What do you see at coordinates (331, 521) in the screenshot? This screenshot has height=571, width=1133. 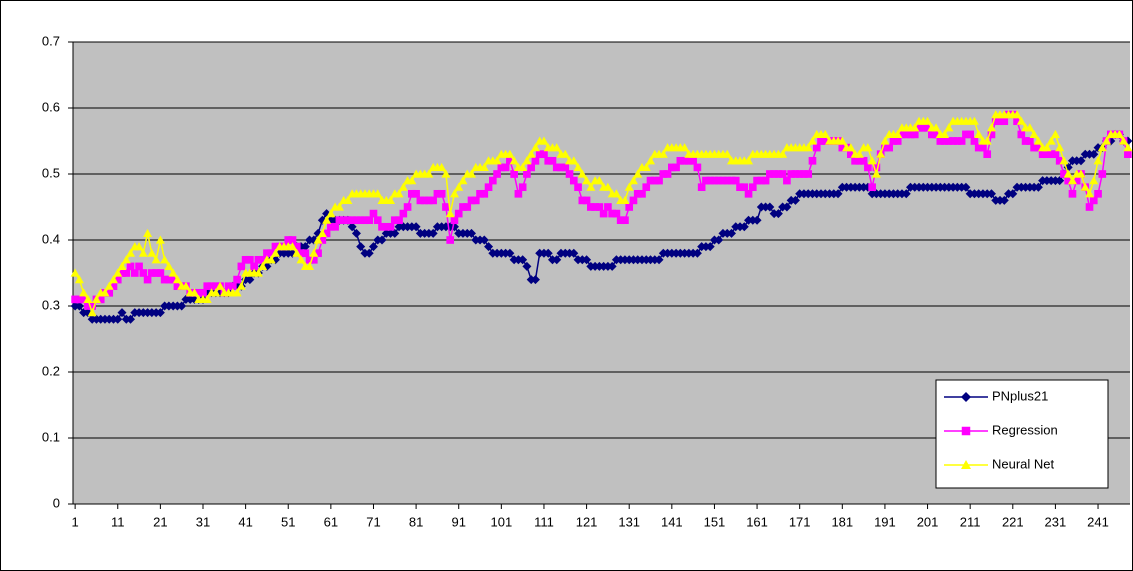 I see `x-tick-label: 61` at bounding box center [331, 521].